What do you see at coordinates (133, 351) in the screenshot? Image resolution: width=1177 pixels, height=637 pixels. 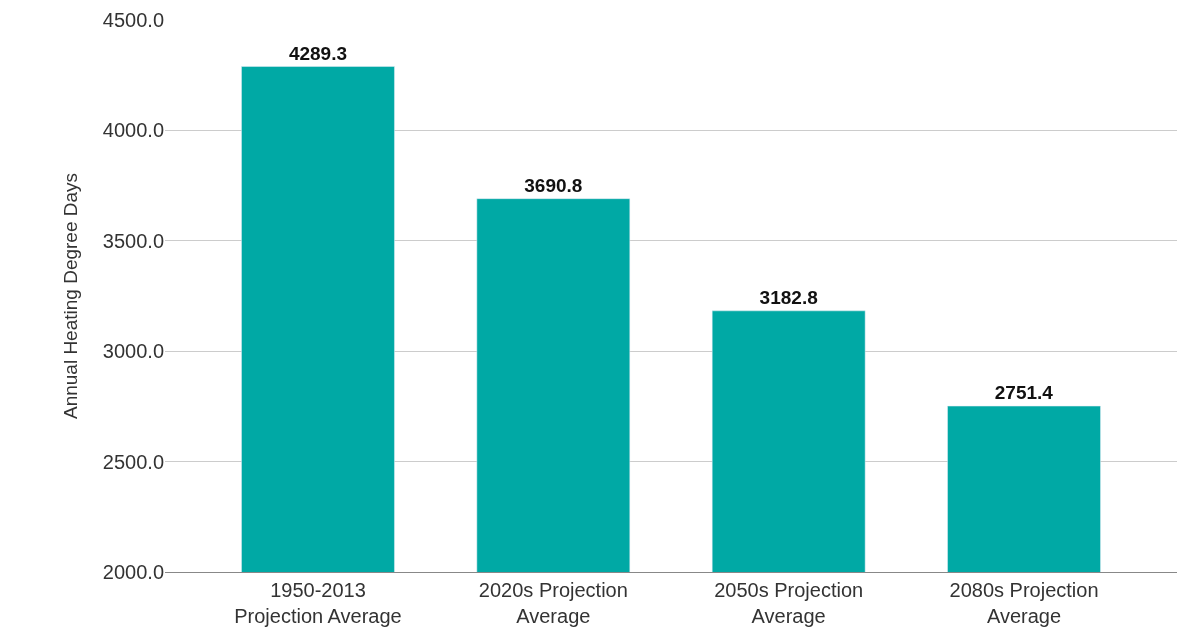 I see `y-tick-label: 3000.0` at bounding box center [133, 351].